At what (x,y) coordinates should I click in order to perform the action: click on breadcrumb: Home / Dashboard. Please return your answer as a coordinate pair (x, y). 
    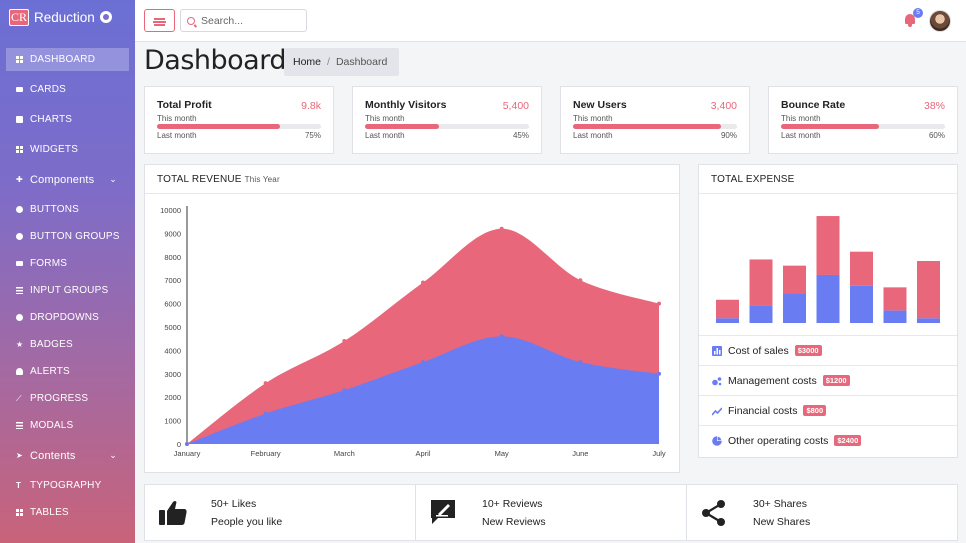
    Looking at the image, I should click on (341, 62).